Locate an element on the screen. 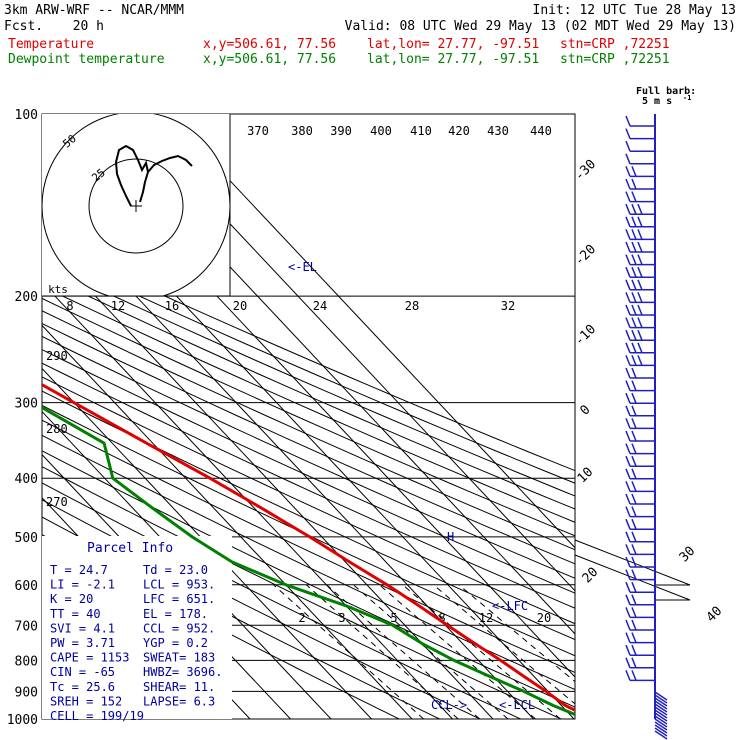 Image resolution: width=740 pixels, height=740 pixels. parcel-row-right: Td = 23.0 is located at coordinates (175, 570).